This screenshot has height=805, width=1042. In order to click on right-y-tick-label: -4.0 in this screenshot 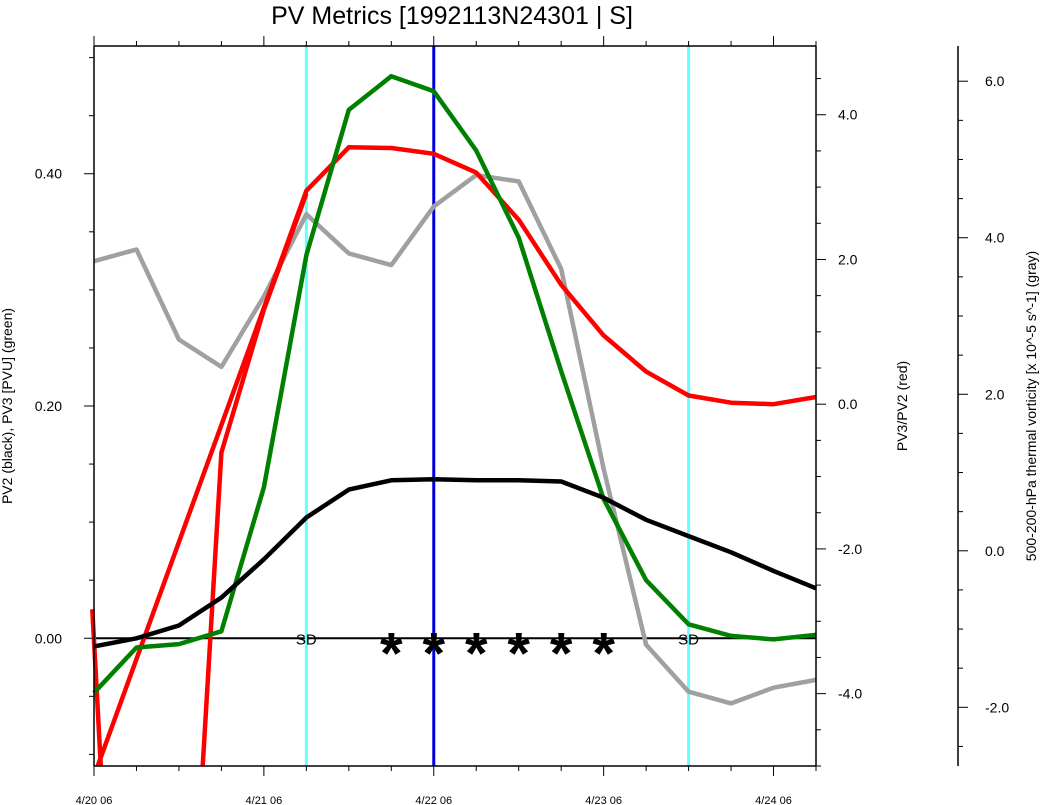, I will do `click(850, 694)`.